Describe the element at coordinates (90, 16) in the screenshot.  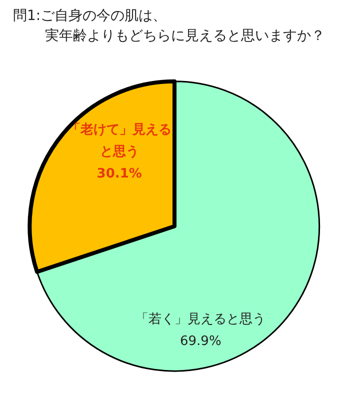
I see `chart-title: 問1:ご自身の今の肌は、` at that location.